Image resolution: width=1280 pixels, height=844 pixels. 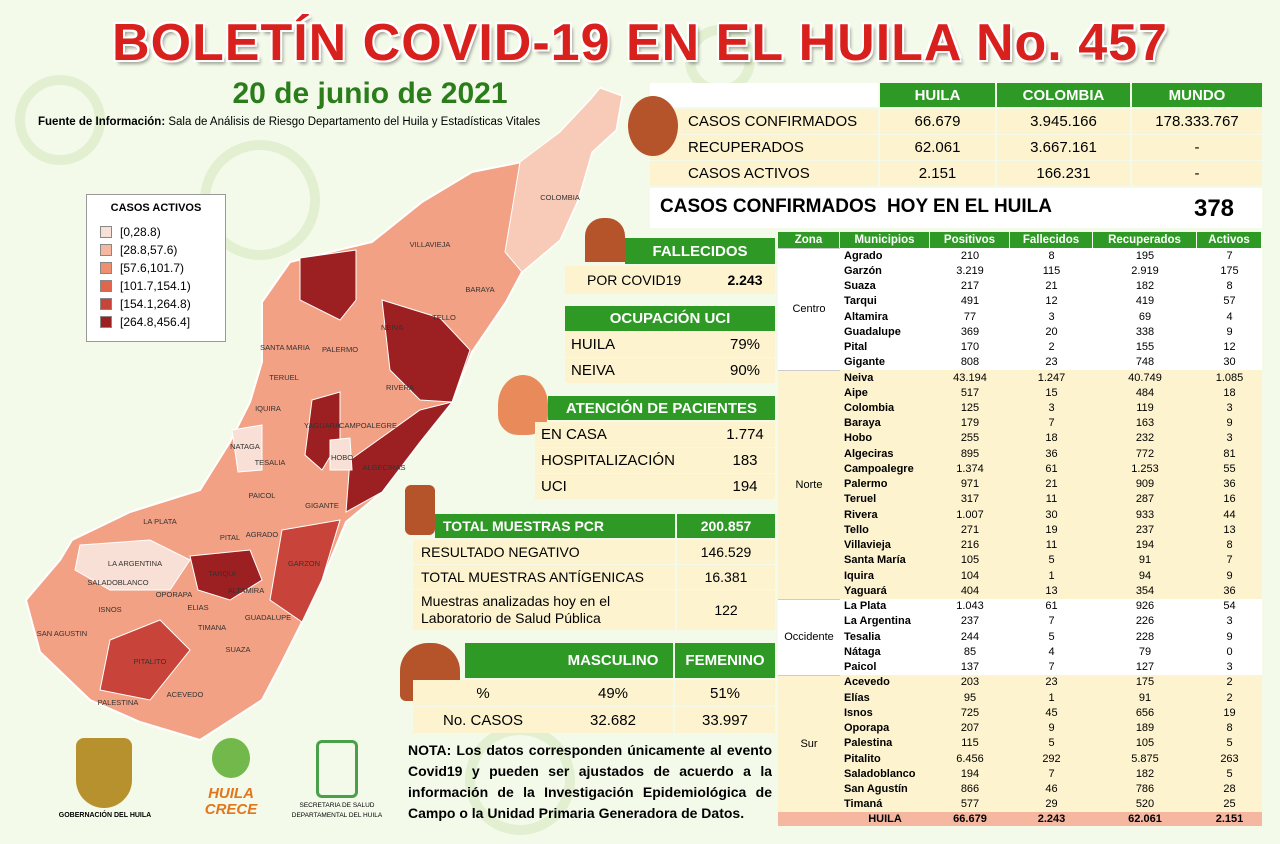 What do you see at coordinates (262, 495) in the screenshot?
I see `map-label: PAICOL` at bounding box center [262, 495].